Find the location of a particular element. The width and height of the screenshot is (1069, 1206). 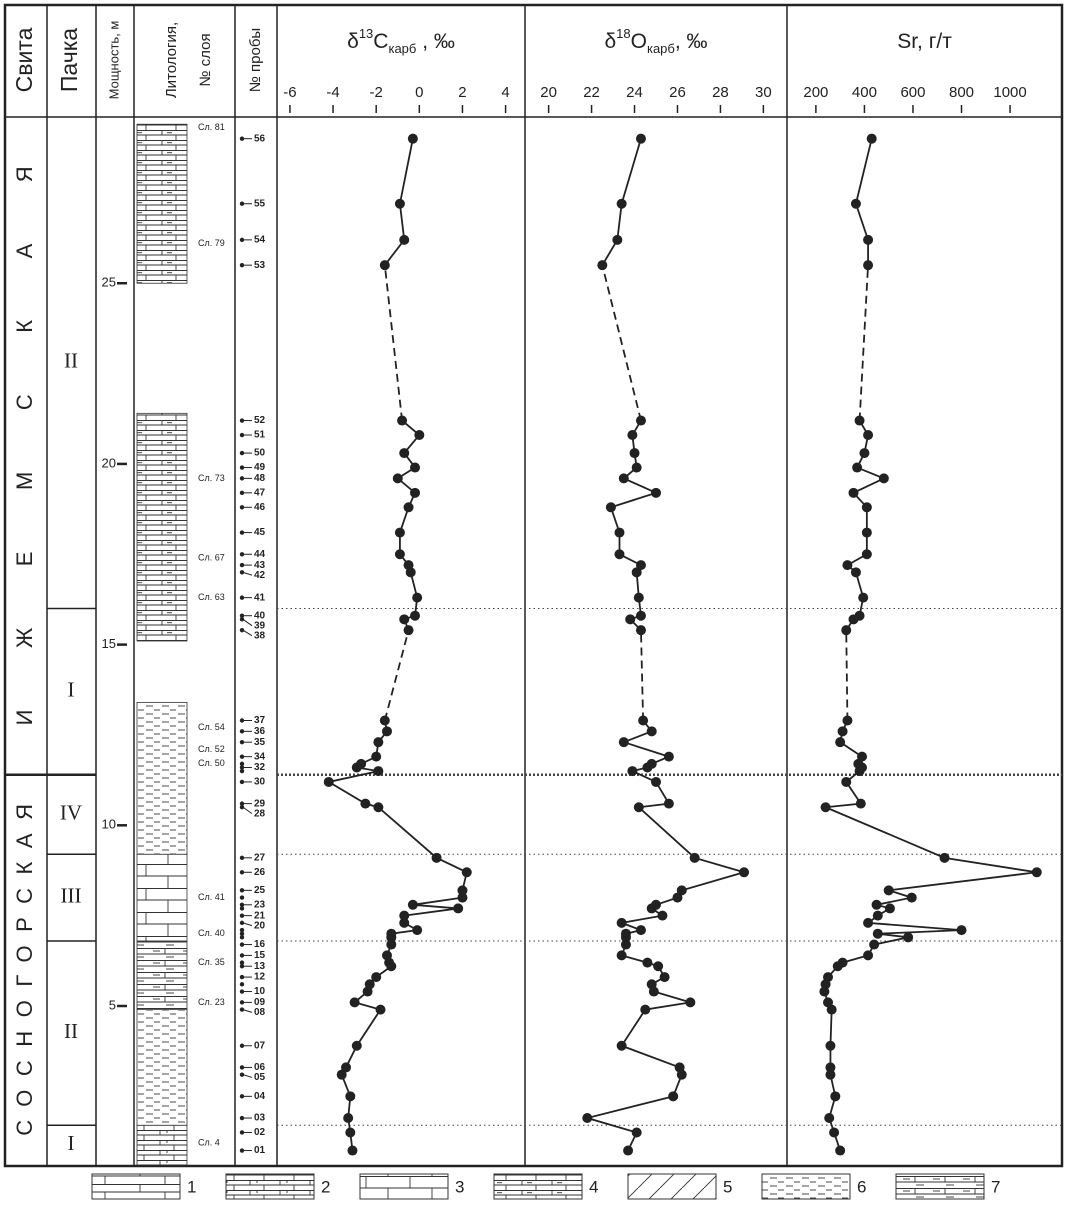

x-tick-label: 400 is located at coordinates (864, 92).